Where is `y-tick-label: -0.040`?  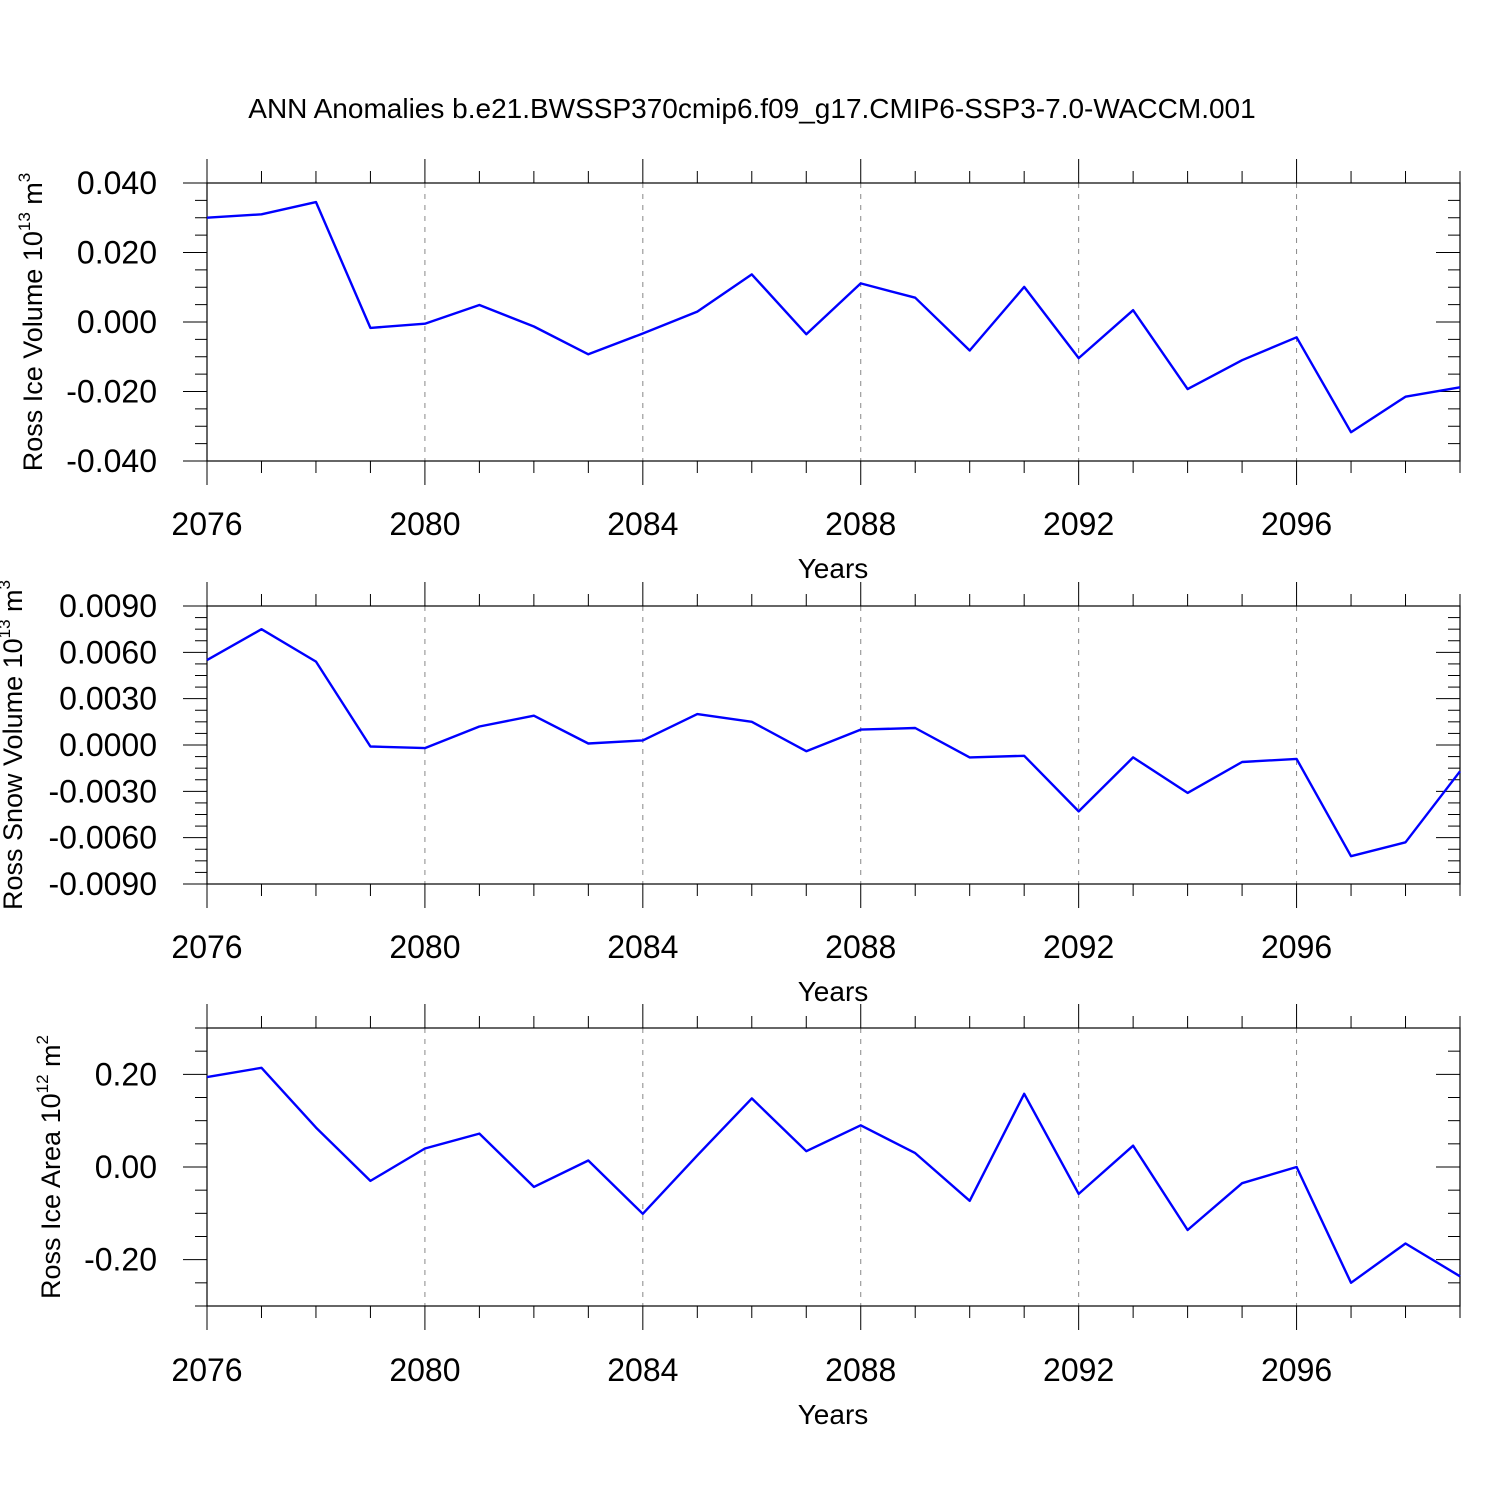 y-tick-label: -0.040 is located at coordinates (111, 461).